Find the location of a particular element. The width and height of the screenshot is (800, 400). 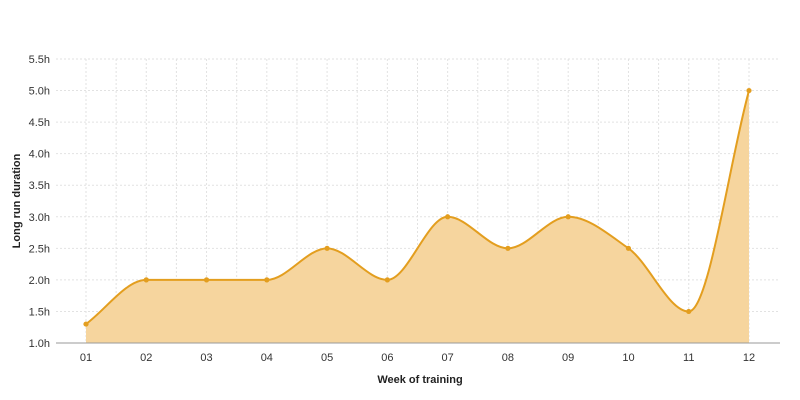

x-axis-title: Week of training is located at coordinates (419, 380).